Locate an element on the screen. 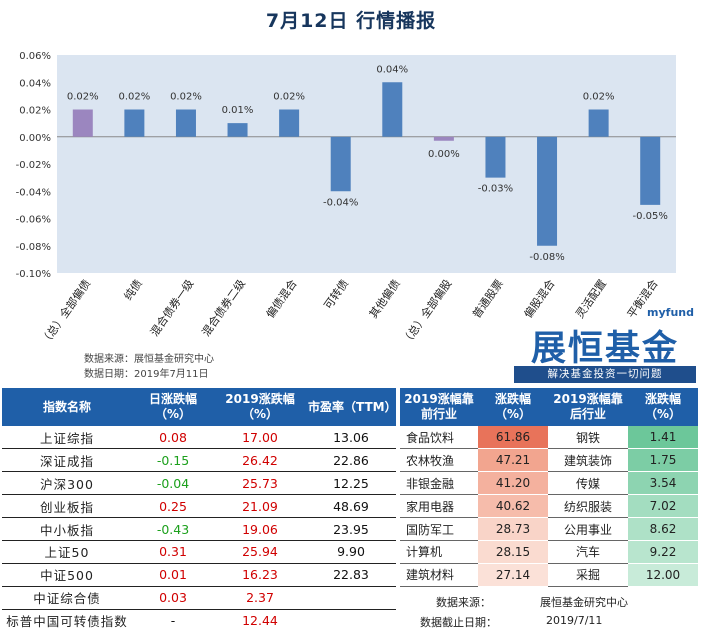  table-row: 家用电器 40.62 纺织服装 7.02 is located at coordinates (549, 506).